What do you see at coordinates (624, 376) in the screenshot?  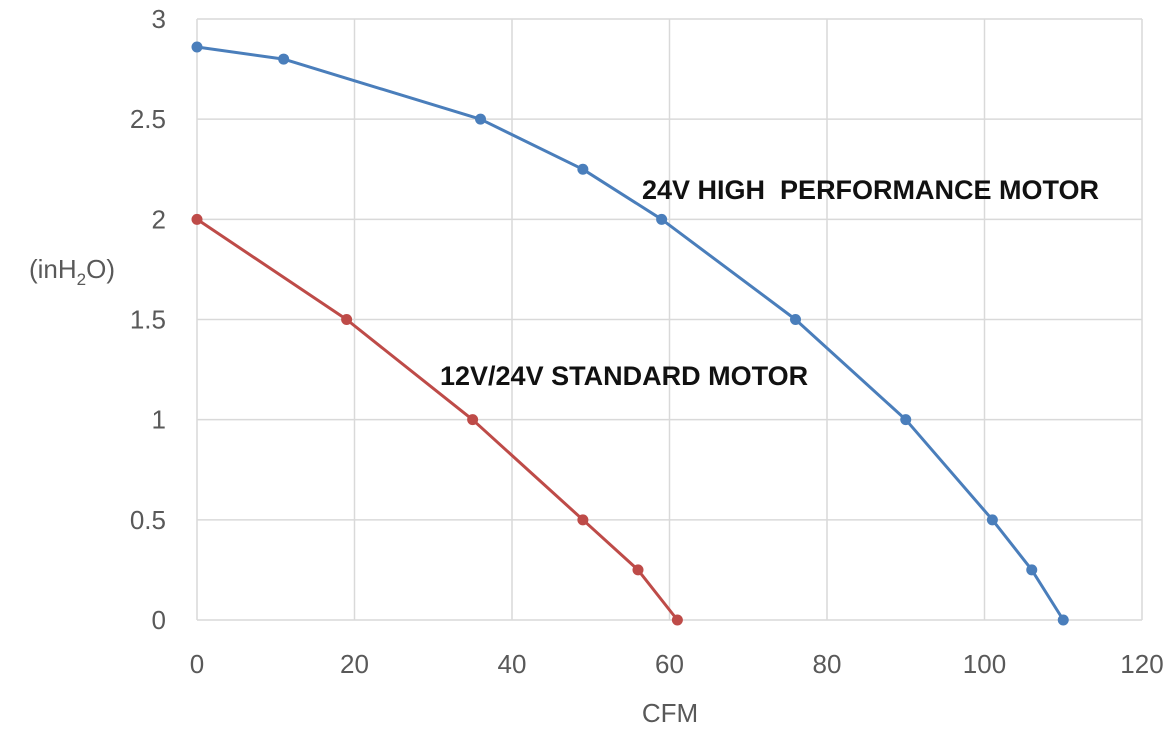 I see `series-label-standard: 12V/24V STANDARD MOTOR` at bounding box center [624, 376].